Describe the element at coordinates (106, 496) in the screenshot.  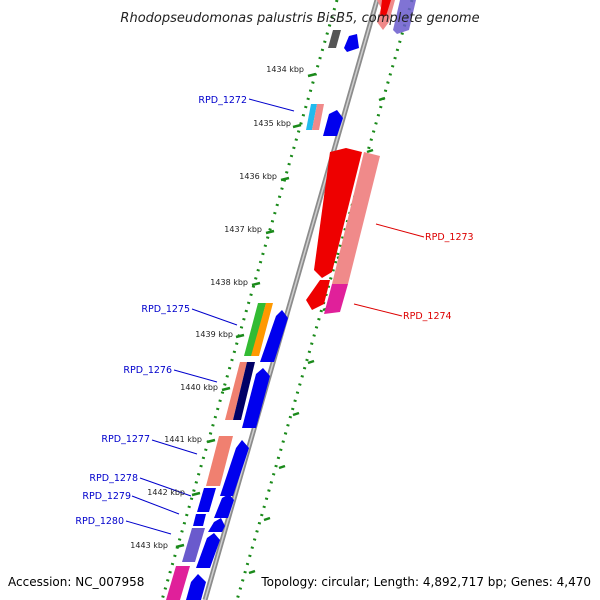
I see `gene-label: RPD_1279` at that location.